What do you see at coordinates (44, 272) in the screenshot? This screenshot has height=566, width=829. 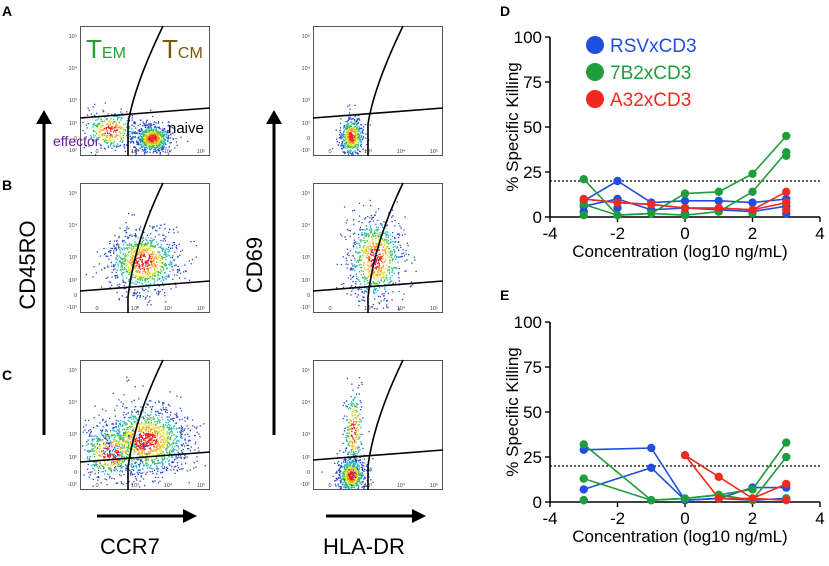 I see `y-axis-arrow-left` at bounding box center [44, 272].